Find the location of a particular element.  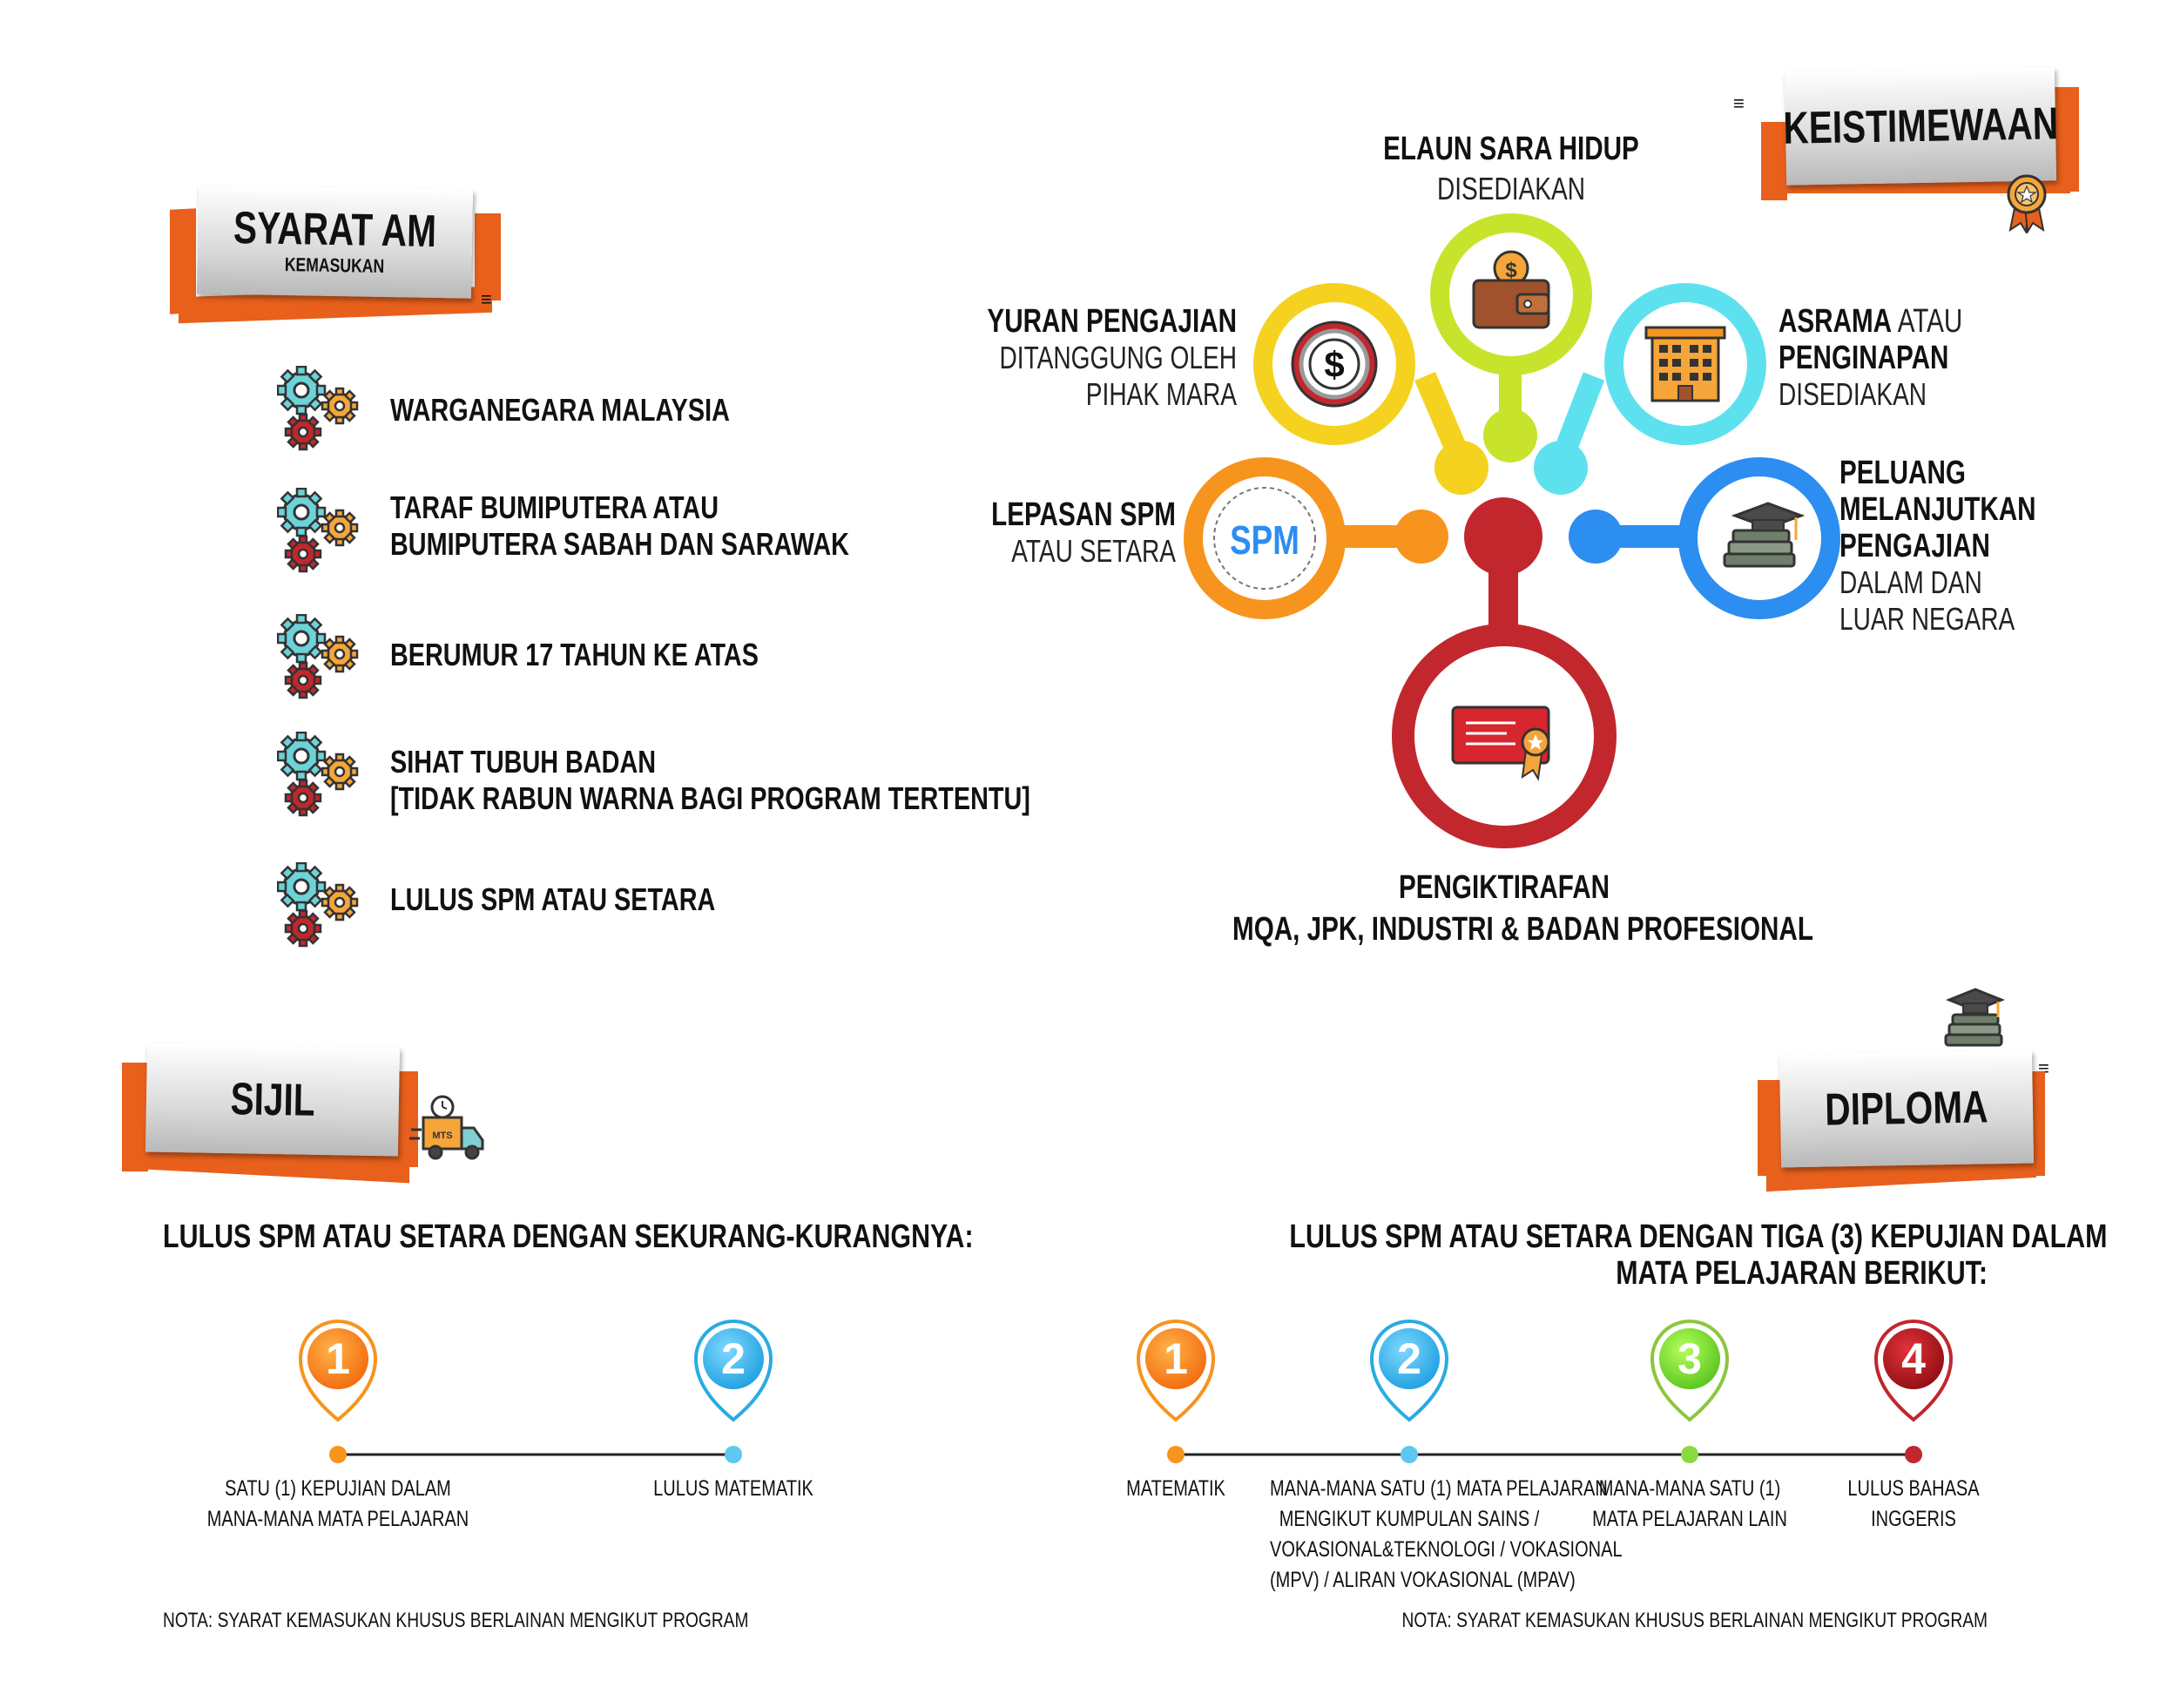

peluang-title2: MELANJUTKAN is located at coordinates (1937, 509).